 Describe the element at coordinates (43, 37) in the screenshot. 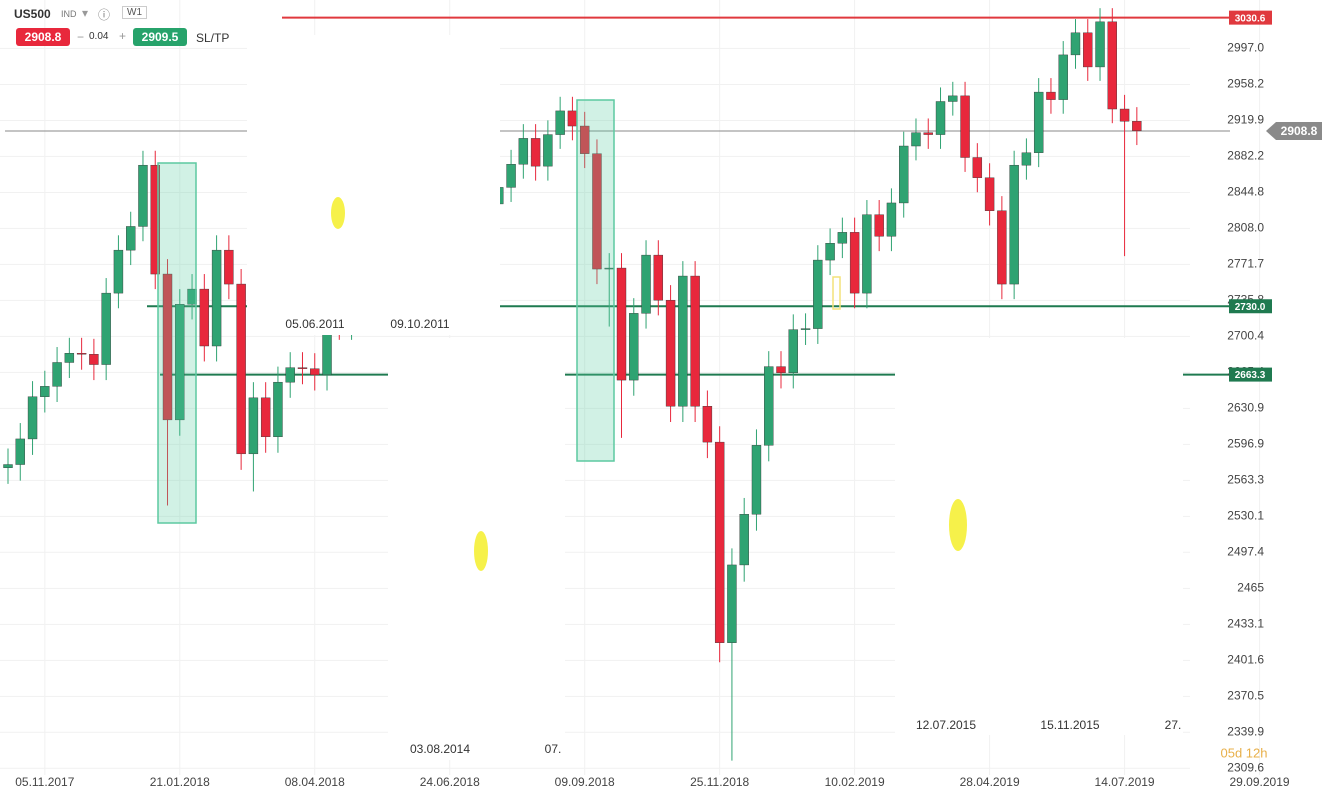

I see `sell-price: 2908.8` at that location.